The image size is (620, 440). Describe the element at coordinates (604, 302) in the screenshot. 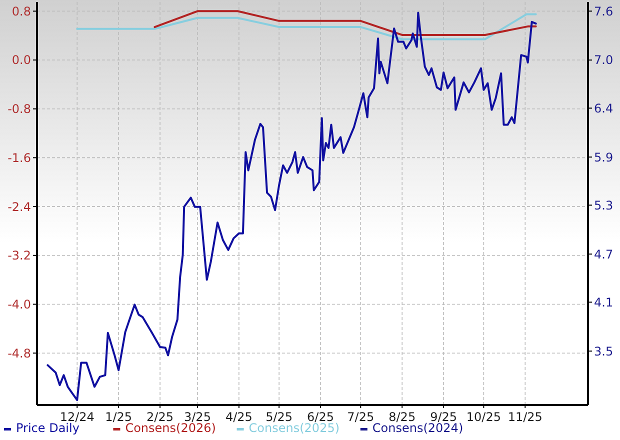

I see `y2-tick-label: 4.1` at that location.